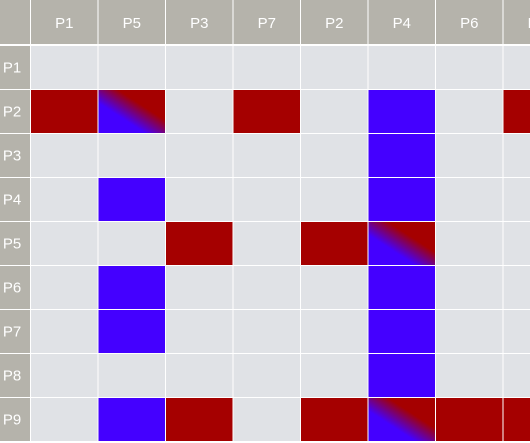  What do you see at coordinates (469, 287) in the screenshot?
I see `heatmap-cell-p6-p6` at bounding box center [469, 287].